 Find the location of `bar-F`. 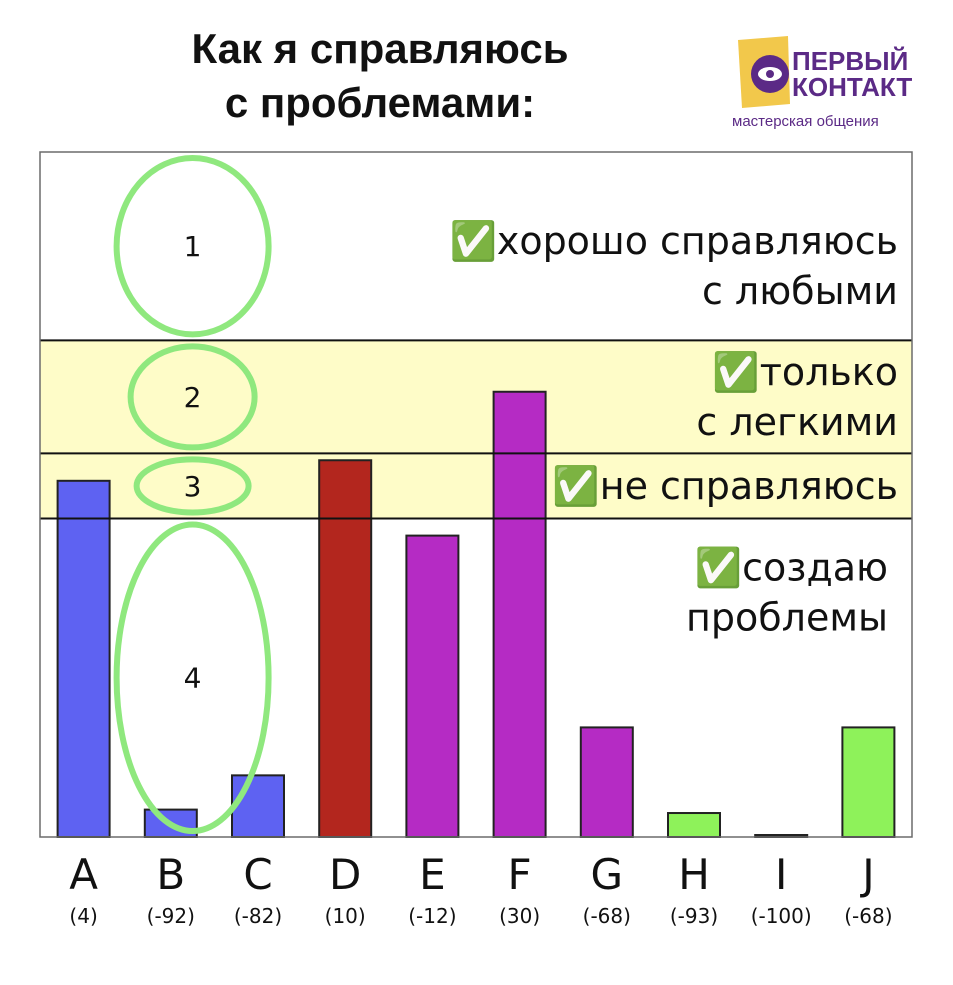

bar-F is located at coordinates (519, 614).